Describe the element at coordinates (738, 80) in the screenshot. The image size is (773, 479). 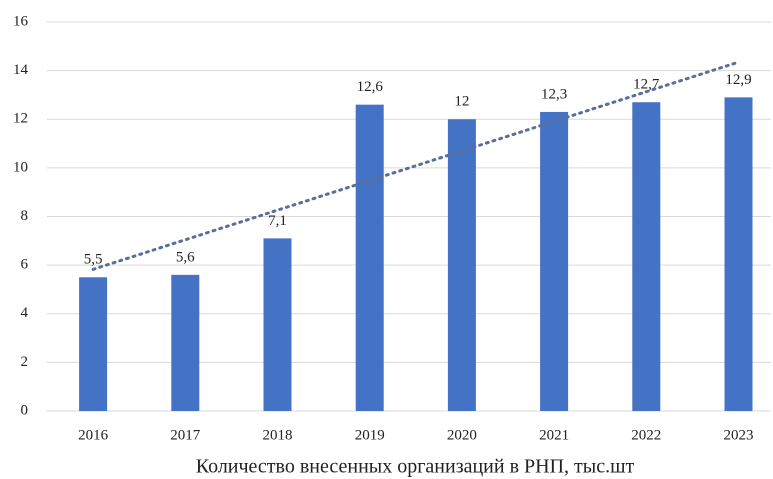
I see `data-label: 12,9` at that location.